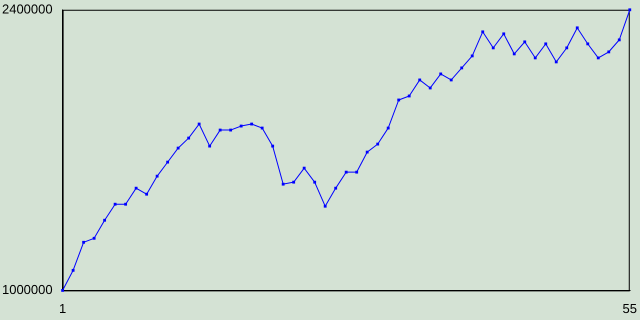 Image resolution: width=640 pixels, height=320 pixels. Describe the element at coordinates (27, 8) in the screenshot. I see `y-tick-label: 2400000` at that location.